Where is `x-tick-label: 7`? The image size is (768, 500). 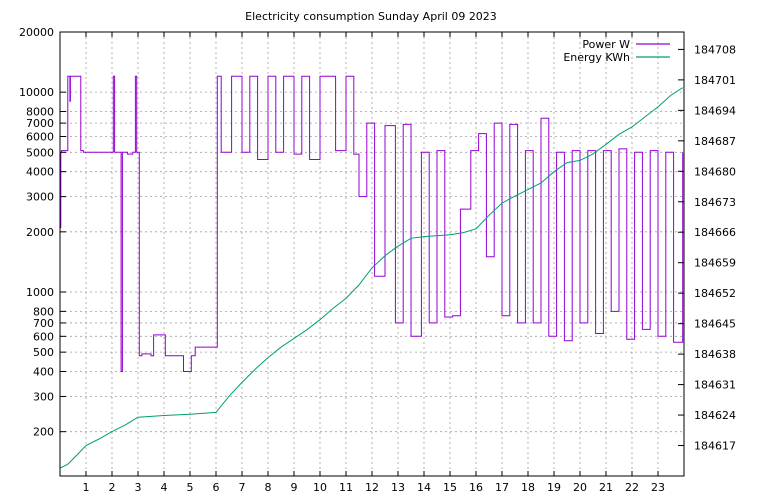
x-tick-label: 7 is located at coordinates (242, 487).